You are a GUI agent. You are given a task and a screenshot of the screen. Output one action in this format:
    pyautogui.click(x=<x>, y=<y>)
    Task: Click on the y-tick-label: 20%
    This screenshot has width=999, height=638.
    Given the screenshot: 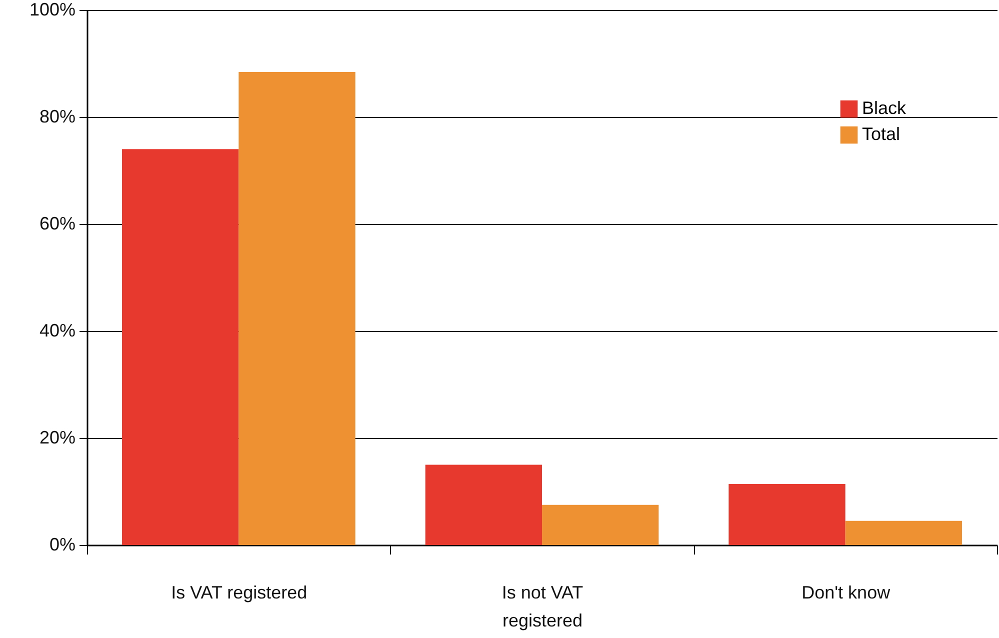 What is the action you would take?
    pyautogui.click(x=57, y=438)
    